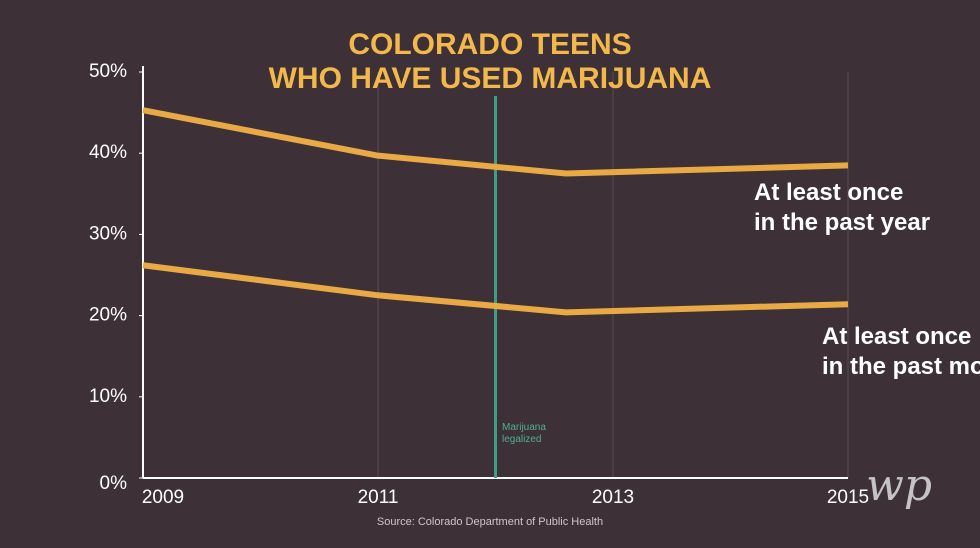 The height and width of the screenshot is (548, 980). Describe the element at coordinates (842, 207) in the screenshot. I see `series-label: At least once in the past year` at that location.